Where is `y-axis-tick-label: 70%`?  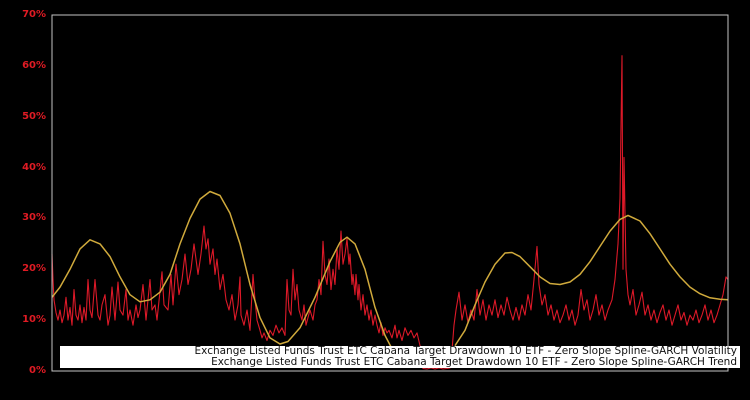 y-axis-tick-label: 70% is located at coordinates (34, 14).